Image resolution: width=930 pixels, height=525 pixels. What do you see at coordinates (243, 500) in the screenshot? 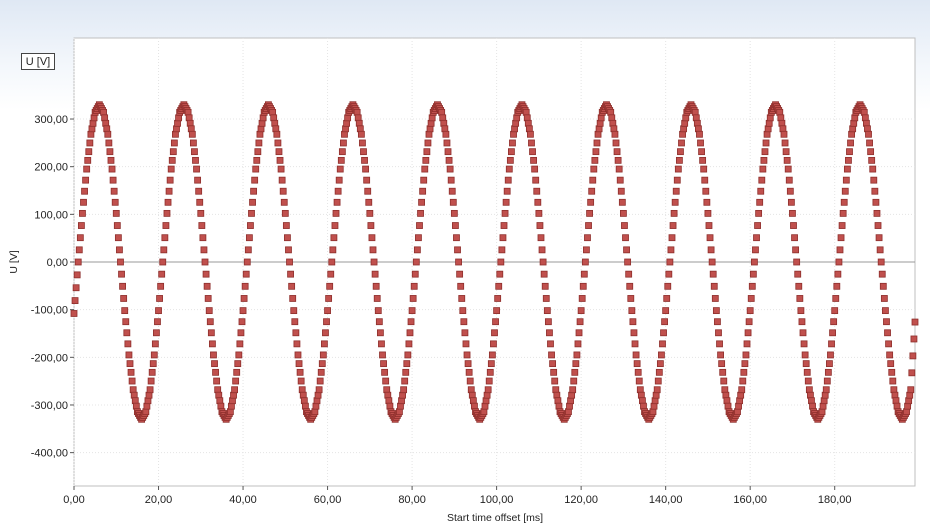
I see `x-tick-label-2: 40,00` at bounding box center [243, 500].